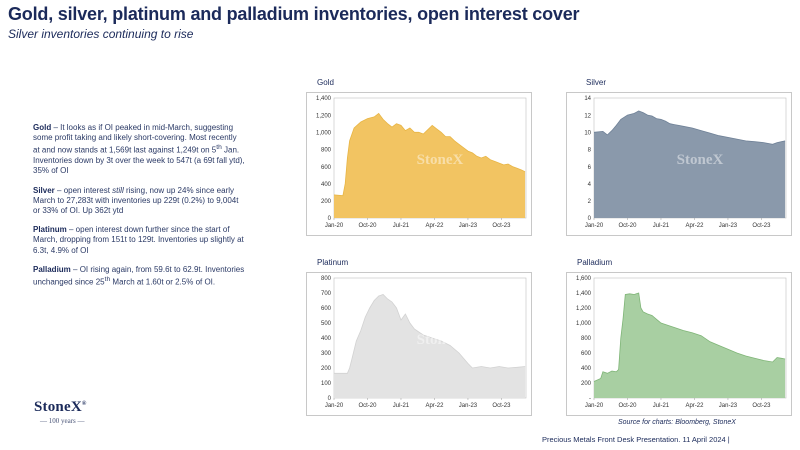 This screenshot has height=450, width=800. I want to click on silver-xtick-label: Jan-20, so click(594, 226).